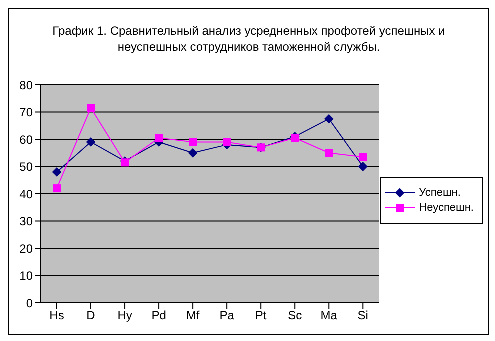 This screenshot has height=341, width=495. Describe the element at coordinates (249, 39) in the screenshot. I see `chart-title: График 1. Сравнительный анализ усредненных профотей успешных и неуспешных сотрудников таможенной службы.` at that location.